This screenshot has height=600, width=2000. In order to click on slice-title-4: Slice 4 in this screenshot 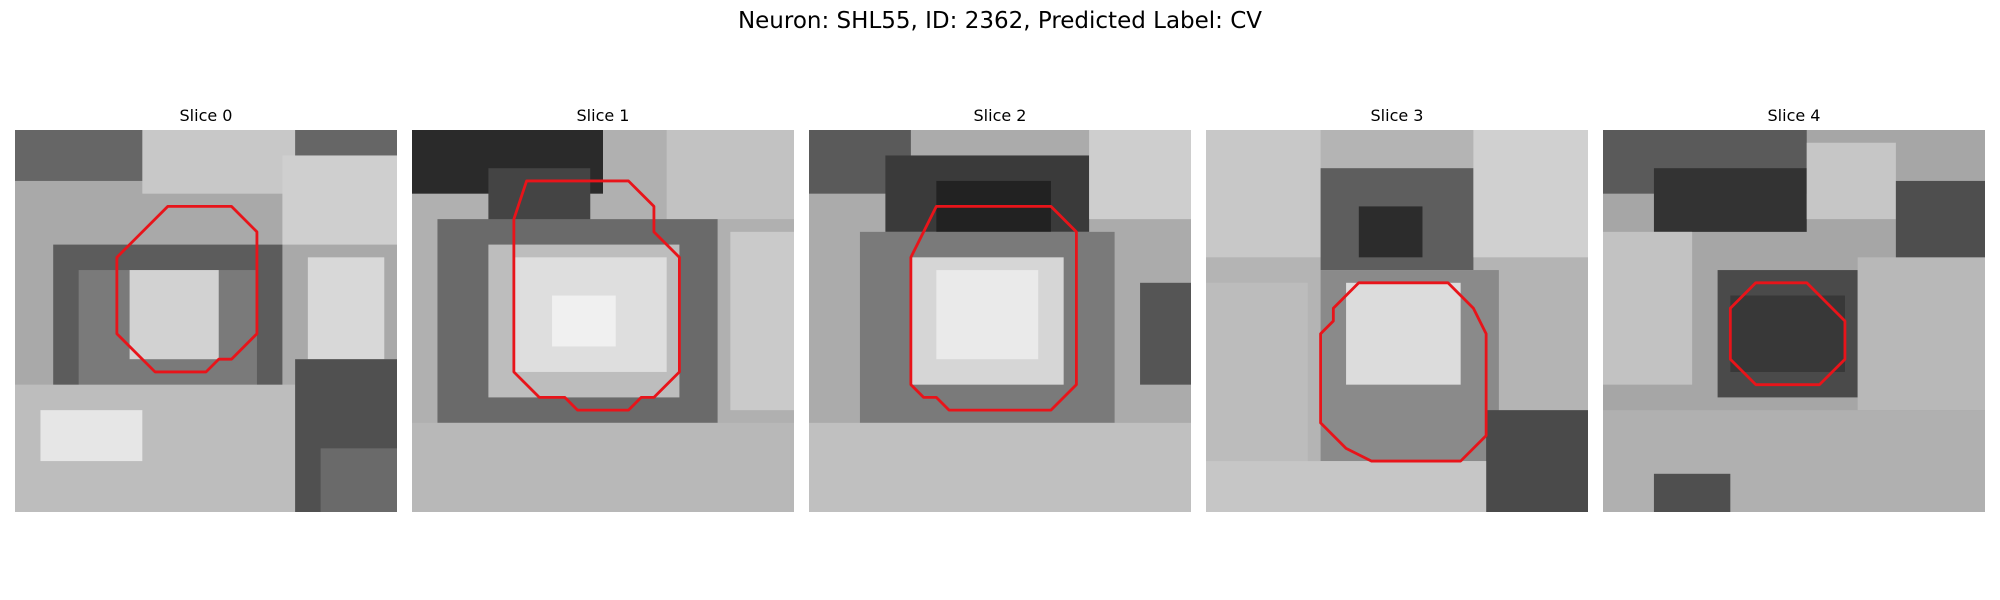, I will do `click(1794, 115)`.